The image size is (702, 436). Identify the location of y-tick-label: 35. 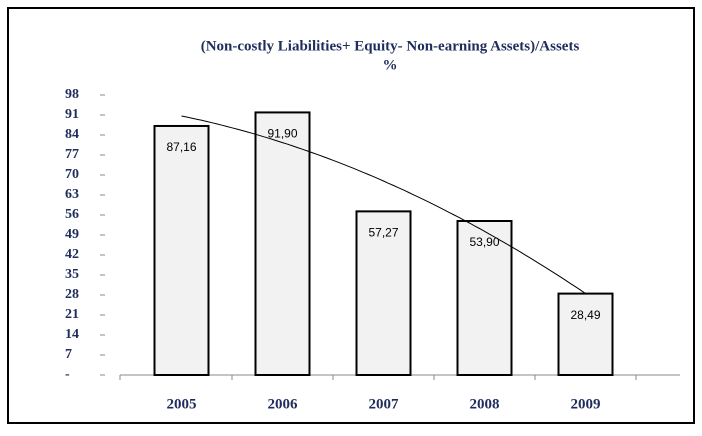
(72, 274).